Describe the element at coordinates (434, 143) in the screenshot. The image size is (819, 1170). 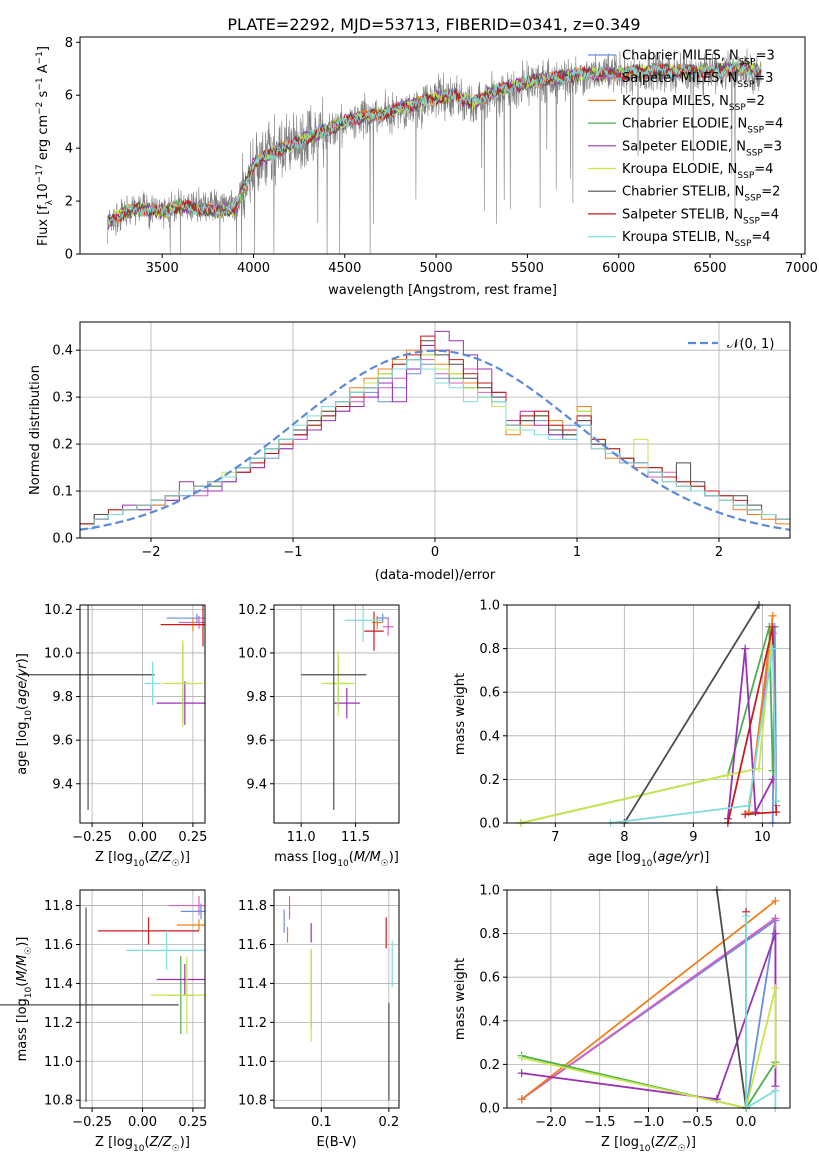
I see `spectrum-model-line` at that location.